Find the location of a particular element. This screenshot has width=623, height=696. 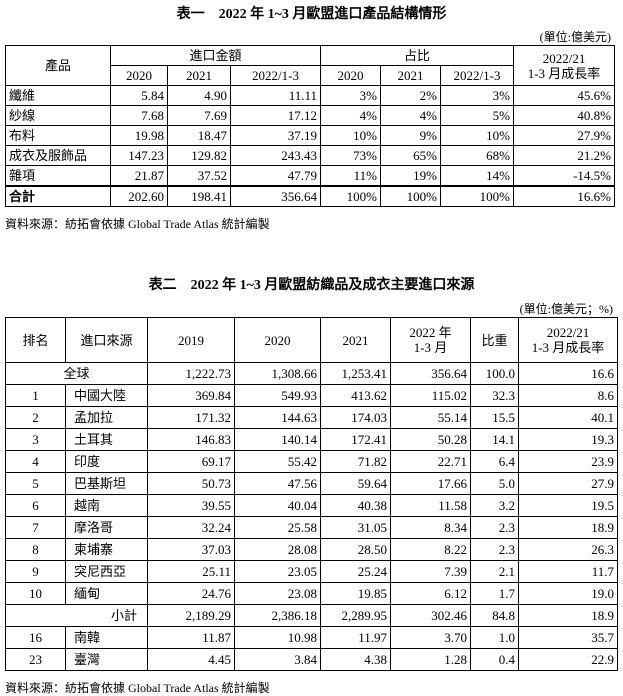

table-row: 16 南韓 11.87 10.98 11.97 3.70 1.0 35.7 is located at coordinates (311, 637).